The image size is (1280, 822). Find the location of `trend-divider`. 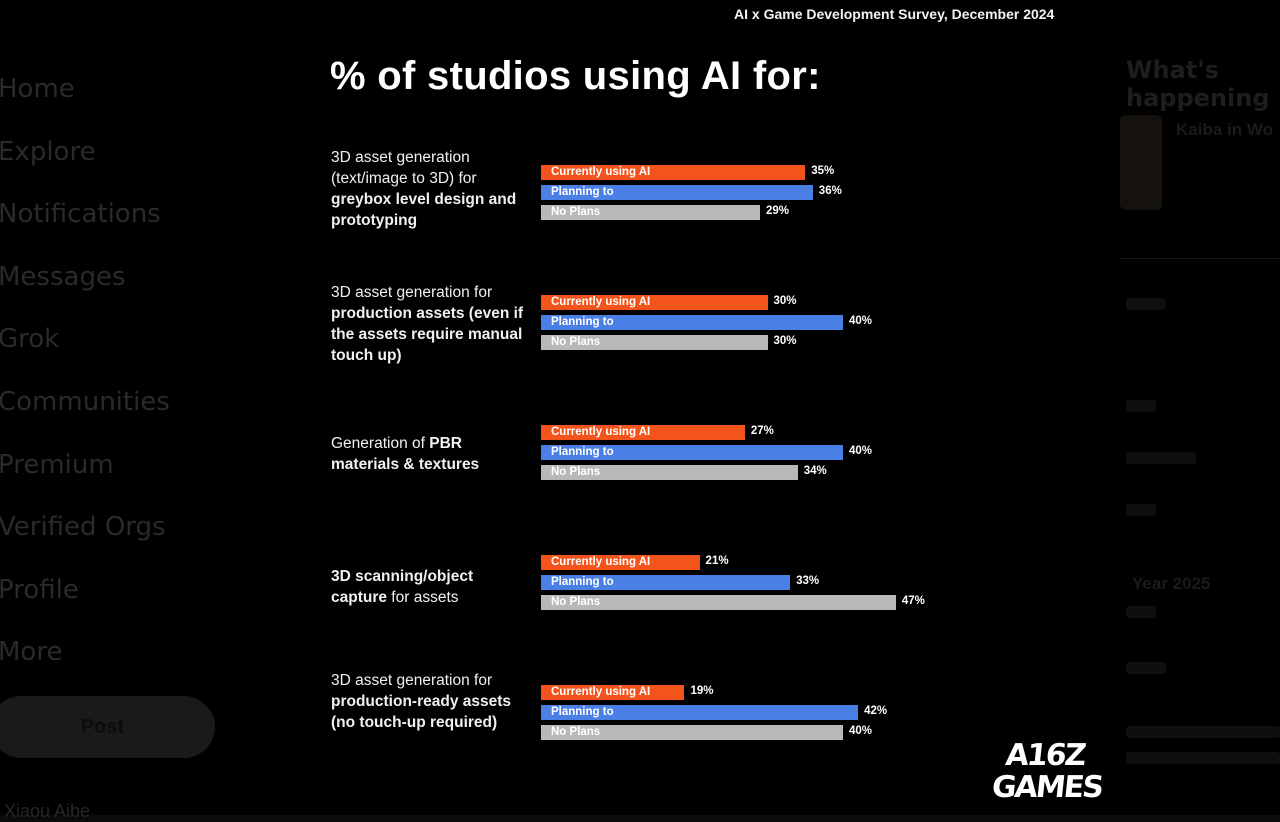

trend-divider is located at coordinates (1200, 258).